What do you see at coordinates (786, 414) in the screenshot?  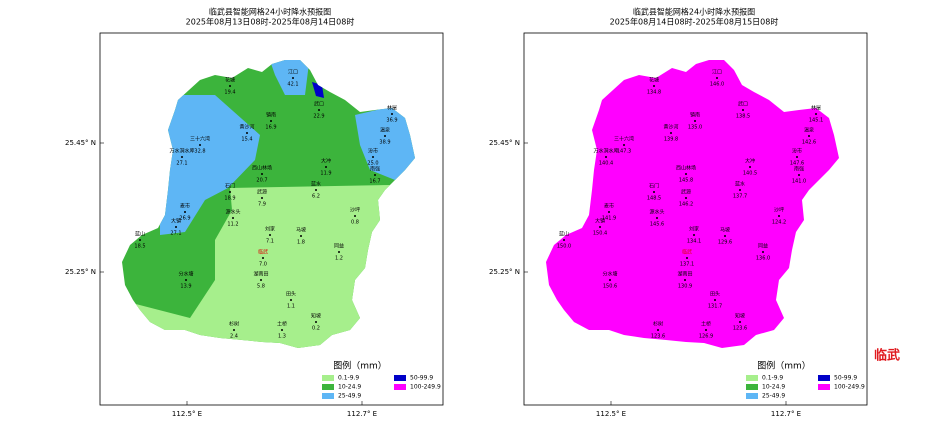 I see `lon-label: 112.7° E` at bounding box center [786, 414].